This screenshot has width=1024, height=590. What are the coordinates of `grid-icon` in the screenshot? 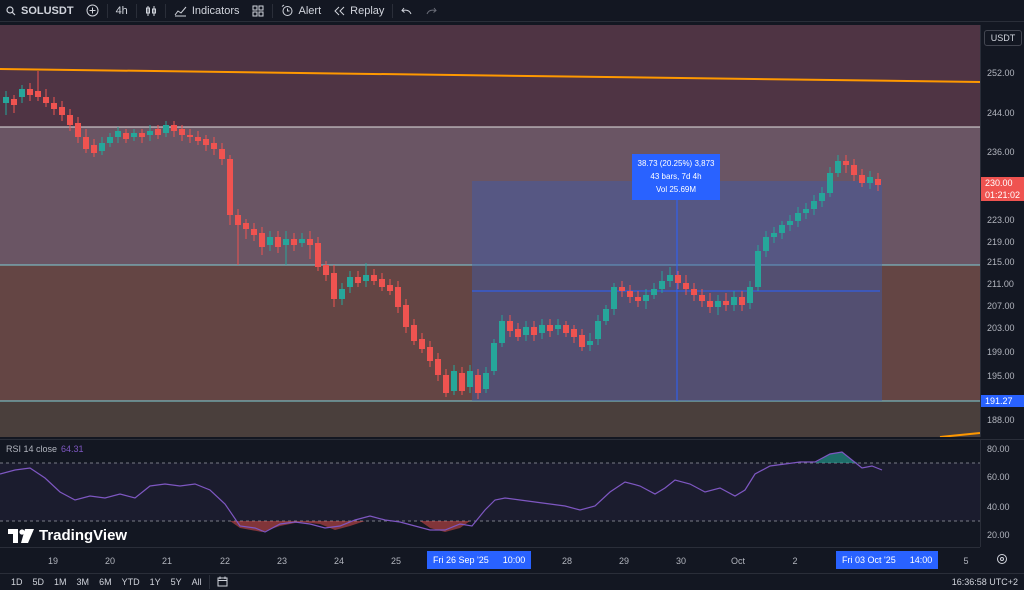 It's located at (258, 10).